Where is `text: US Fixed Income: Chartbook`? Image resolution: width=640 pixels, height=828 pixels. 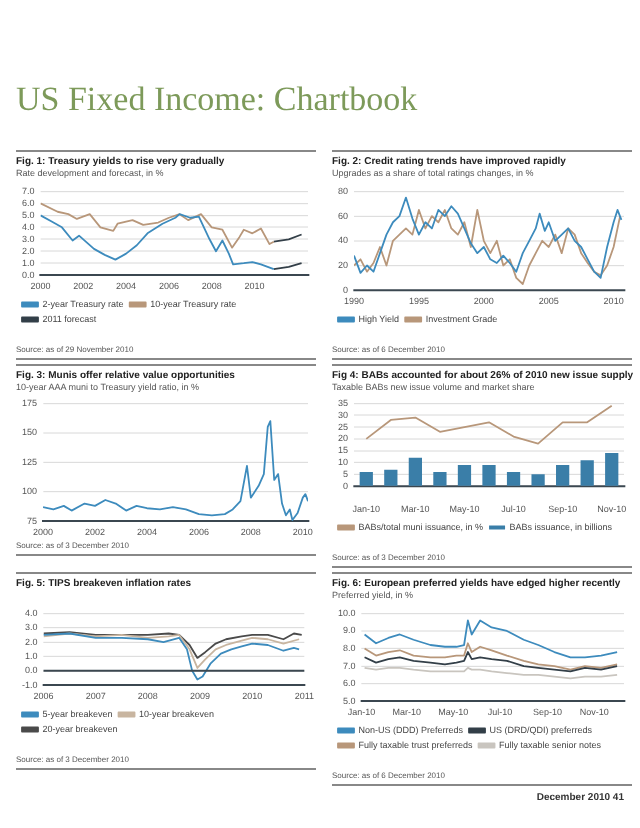 text: US Fixed Income: Chartbook is located at coordinates (217, 100).